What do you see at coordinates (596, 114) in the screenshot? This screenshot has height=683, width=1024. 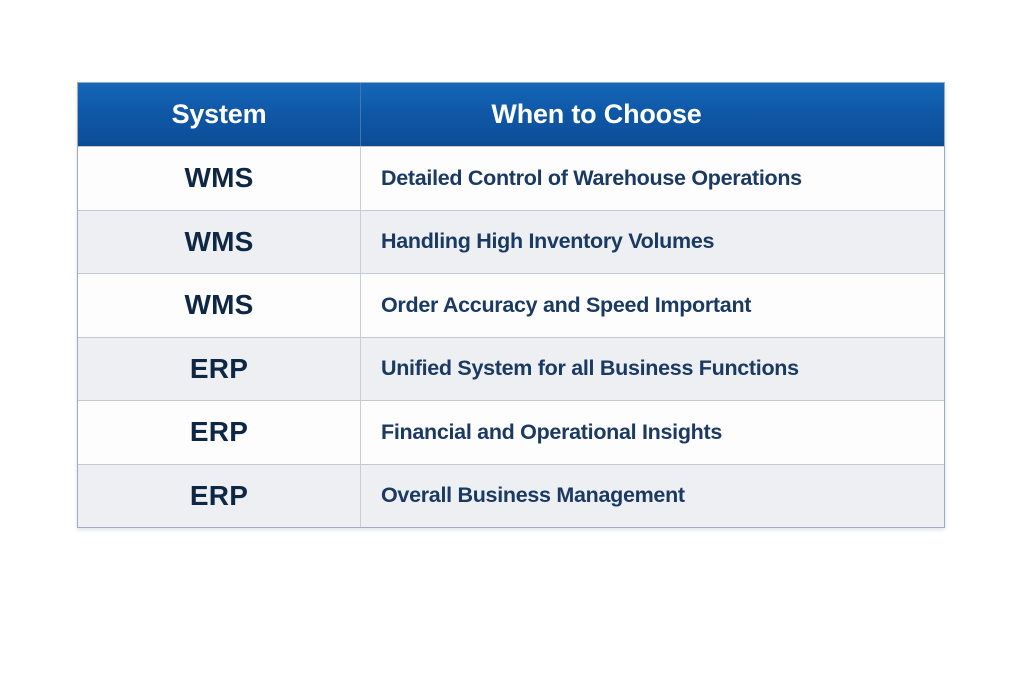 I see `header-cell-when-to-choose: When to Choose` at bounding box center [596, 114].